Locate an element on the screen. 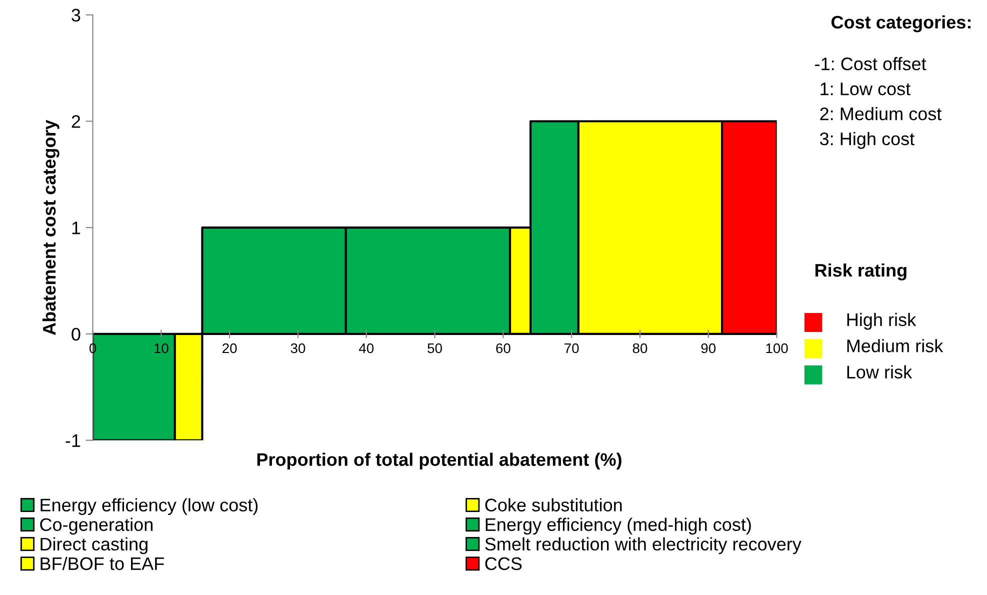  text: Risk rating is located at coordinates (860, 271).